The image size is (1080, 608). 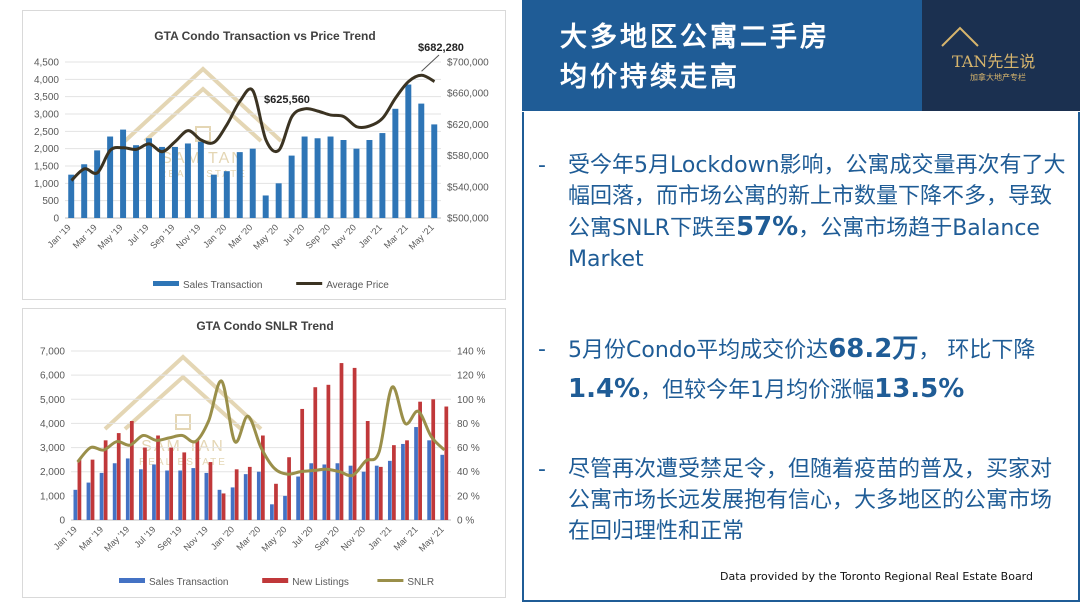 What do you see at coordinates (468, 156) in the screenshot?
I see `y2-tick-label: $580,000` at bounding box center [468, 156].